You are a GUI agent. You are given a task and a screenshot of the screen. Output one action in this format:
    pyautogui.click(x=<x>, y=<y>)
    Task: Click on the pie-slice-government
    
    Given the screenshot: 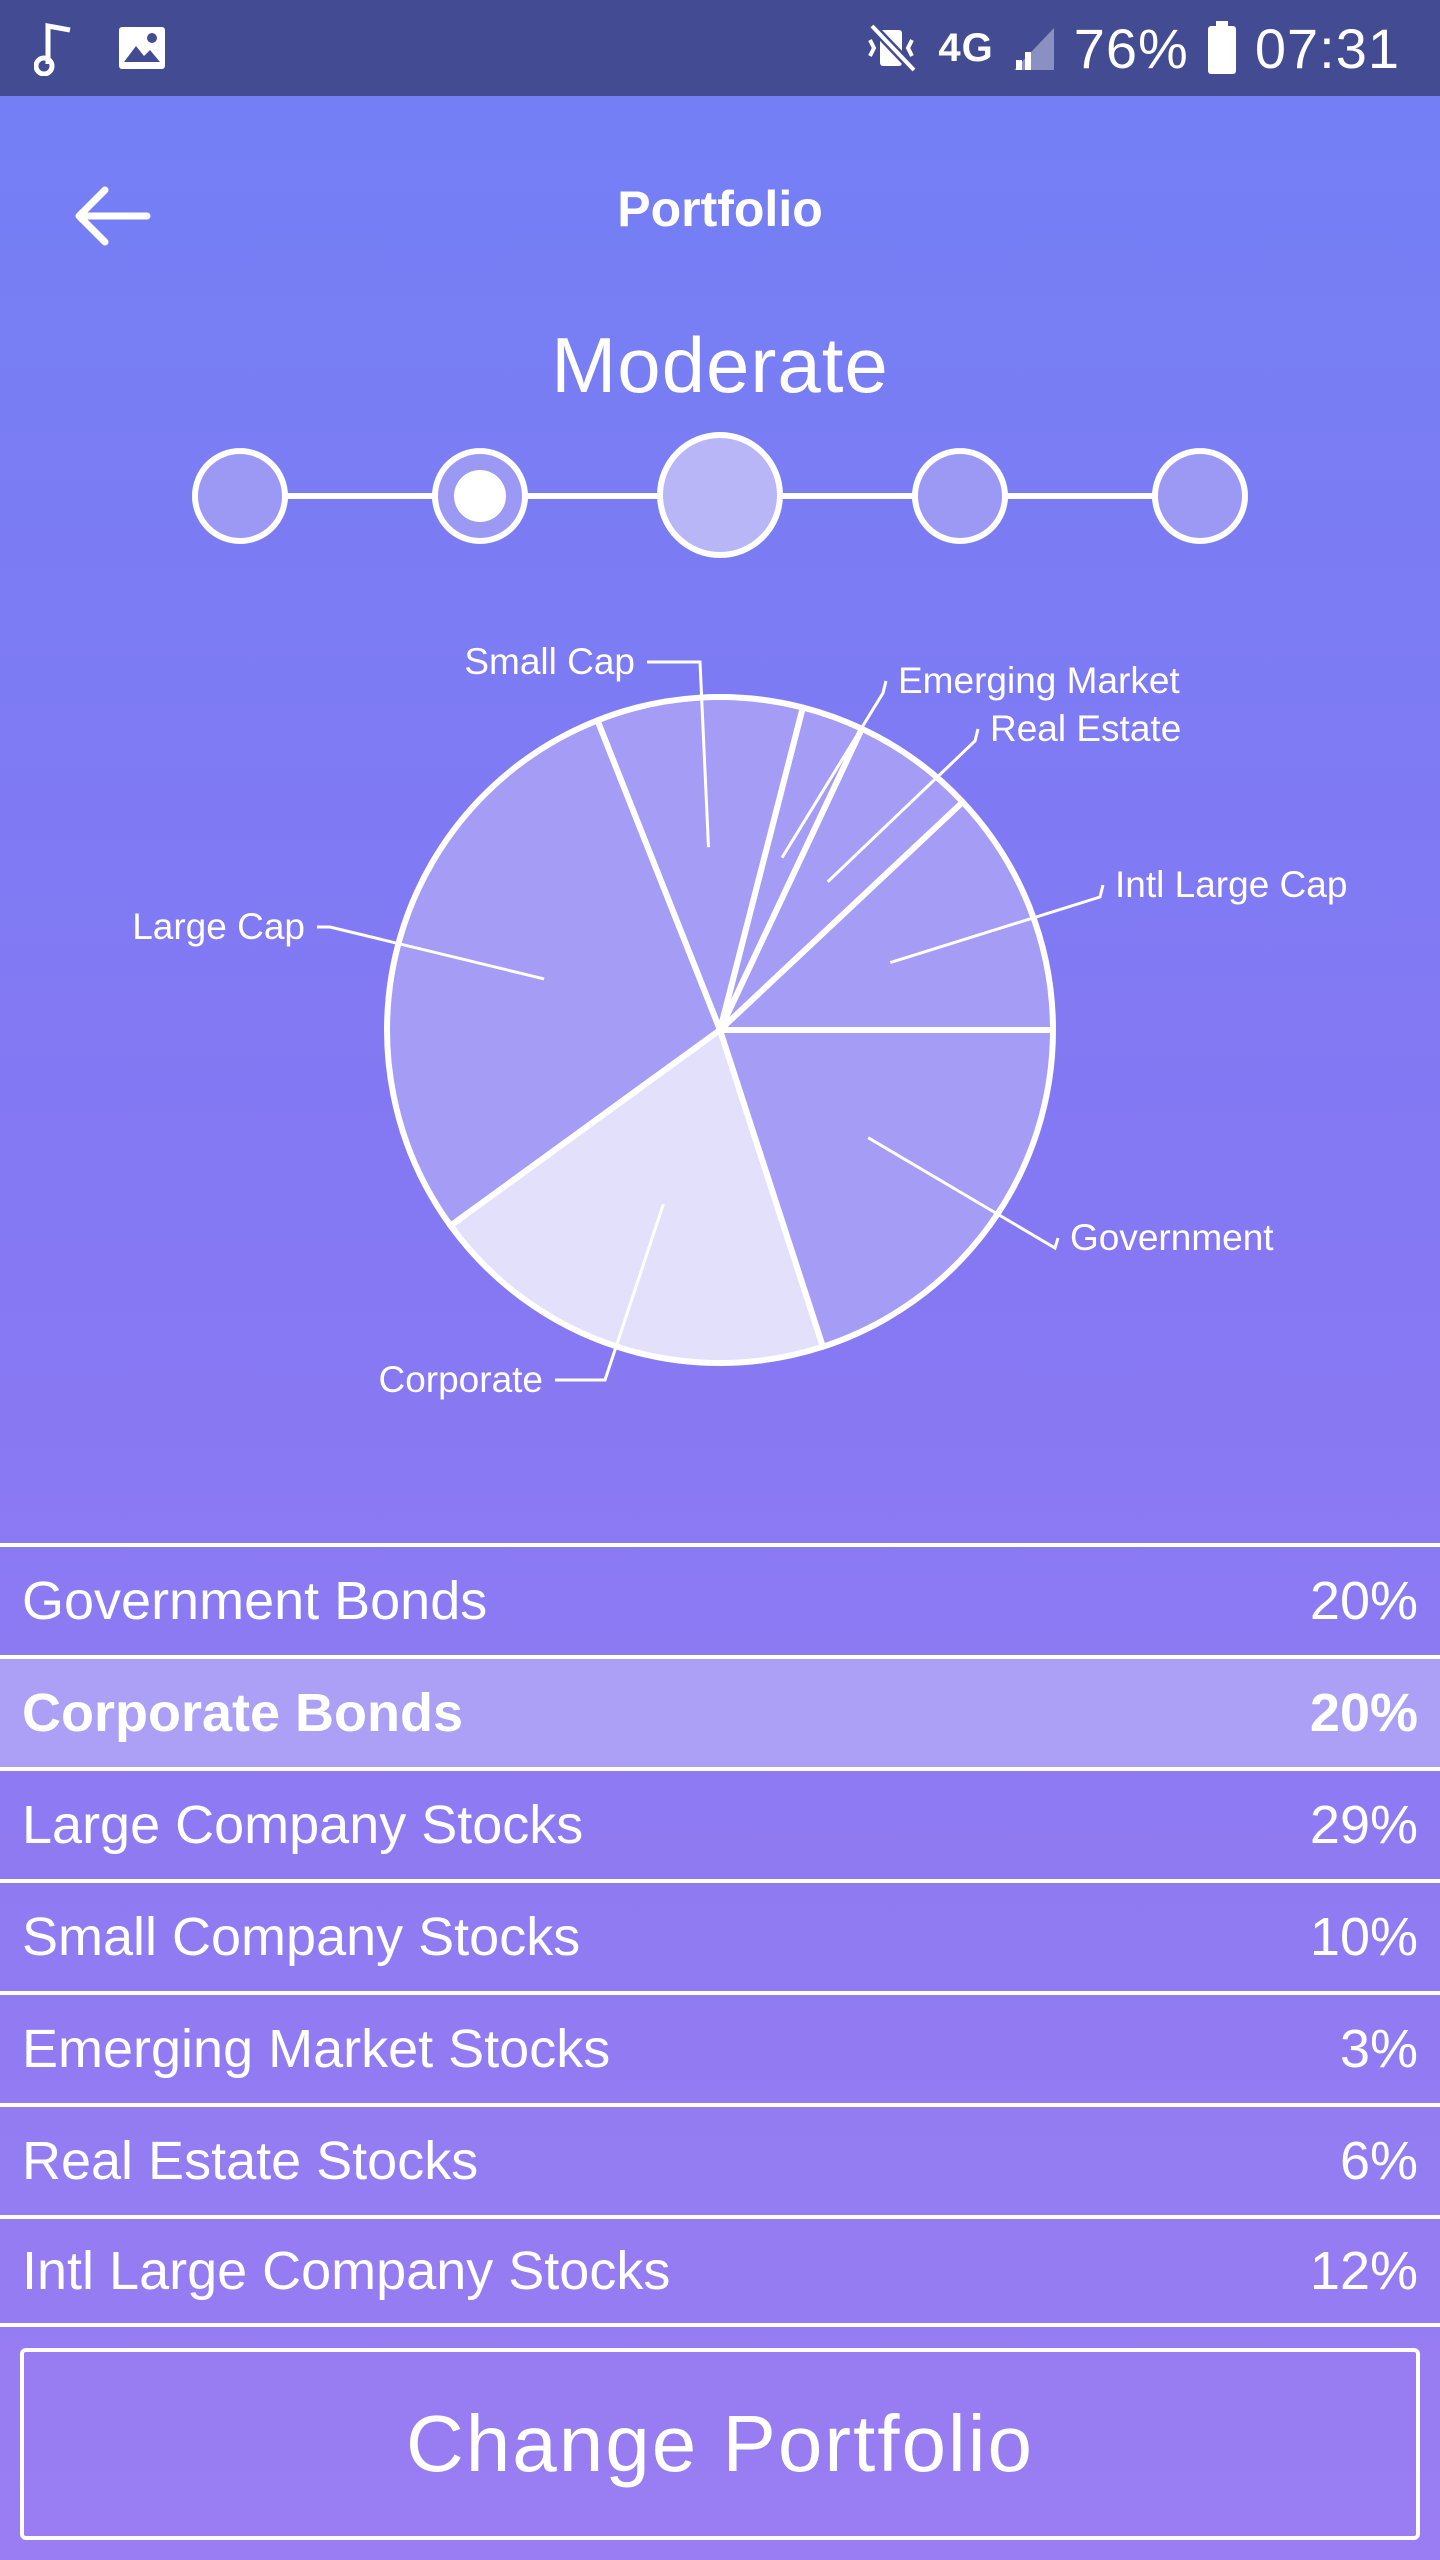 What is the action you would take?
    pyautogui.click(x=886, y=1188)
    